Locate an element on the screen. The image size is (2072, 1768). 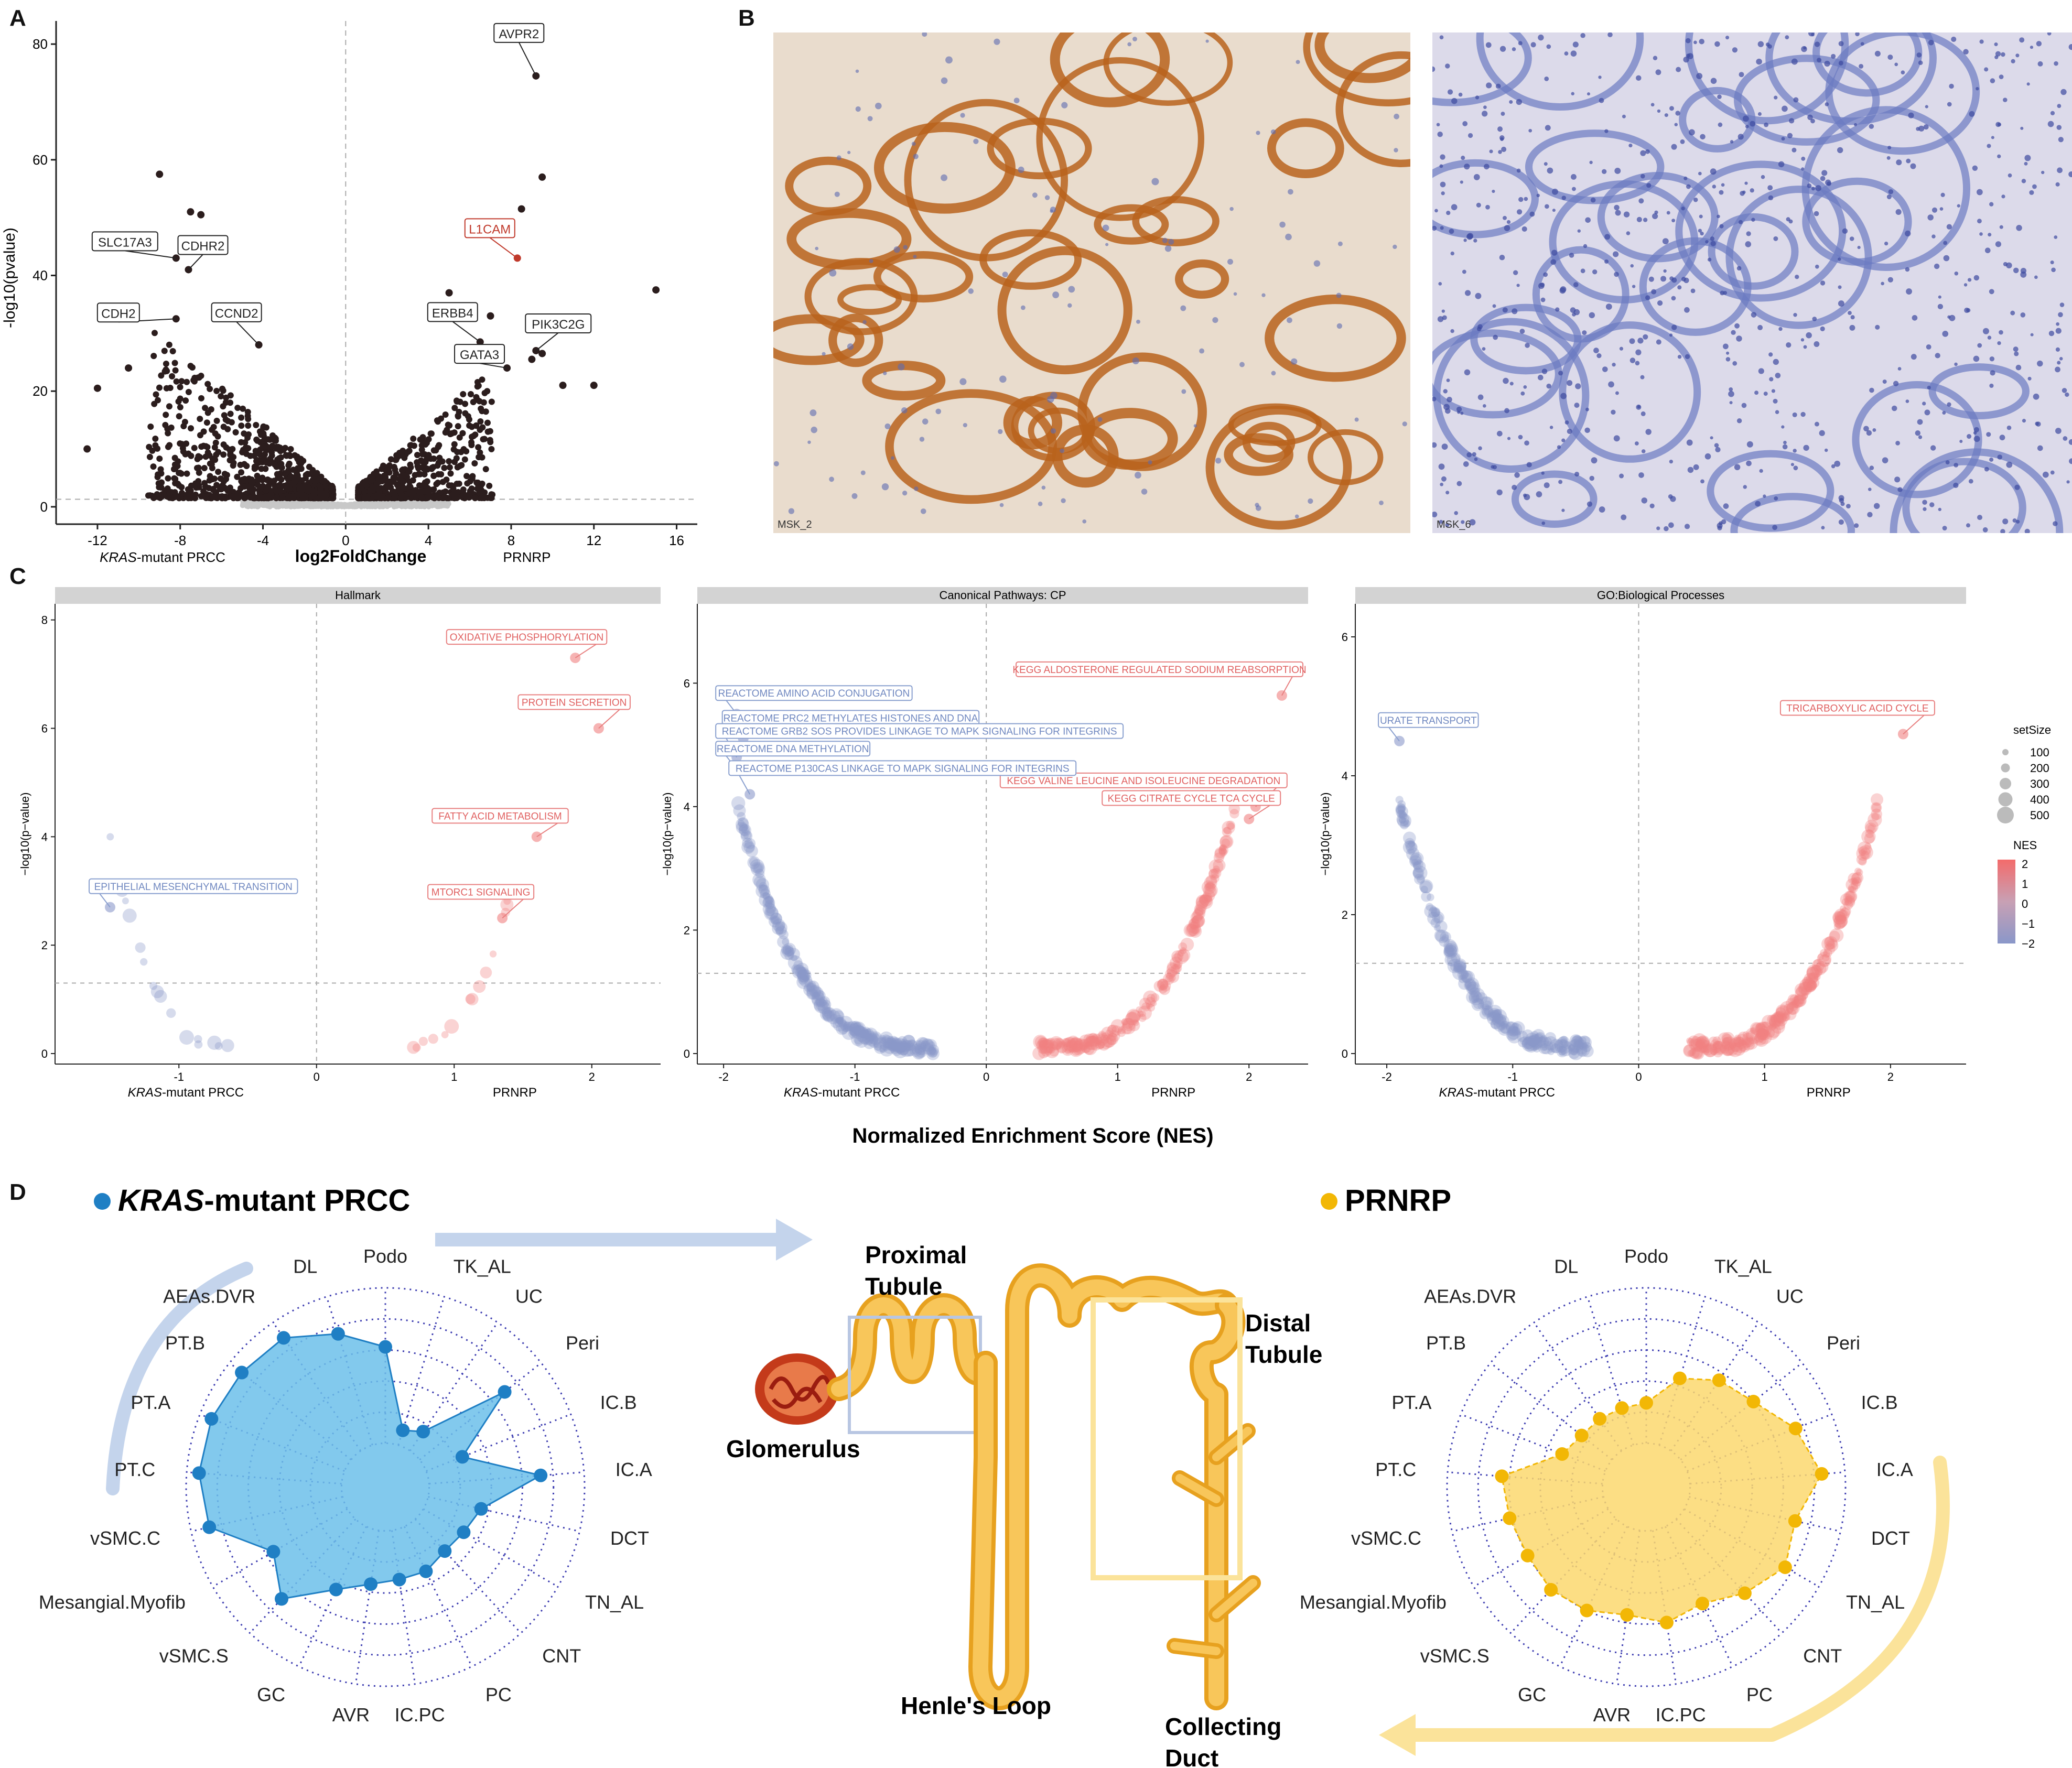
x-tick-label: -4 is located at coordinates (263, 540).